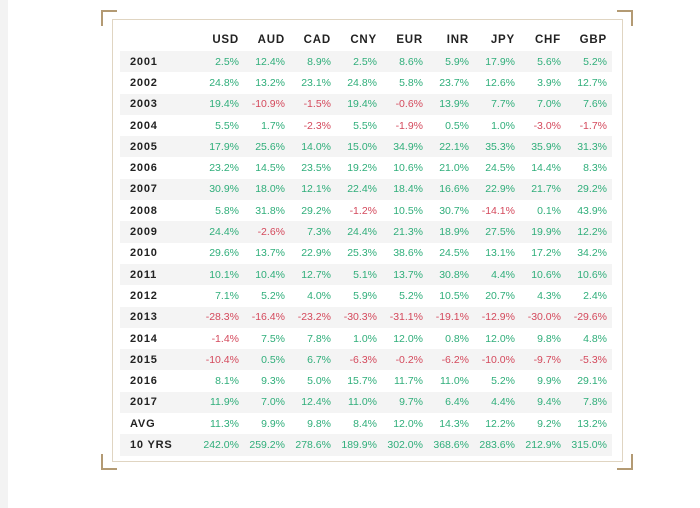 This screenshot has height=508, width=700. I want to click on value-cell-inr: 0.5%, so click(457, 125).